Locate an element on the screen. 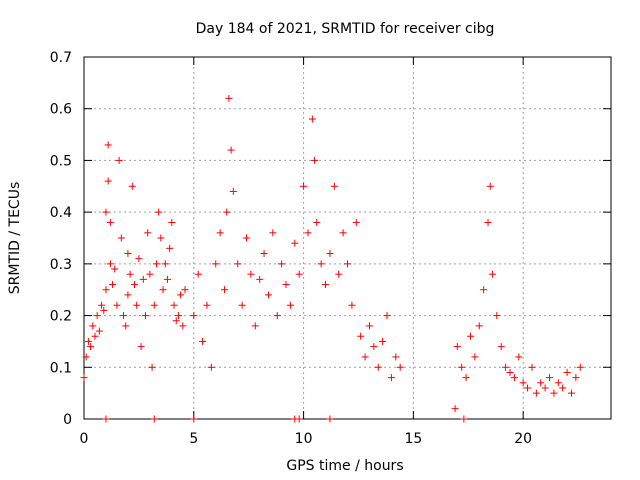  y-tick-label: 0.5 is located at coordinates (61, 161).